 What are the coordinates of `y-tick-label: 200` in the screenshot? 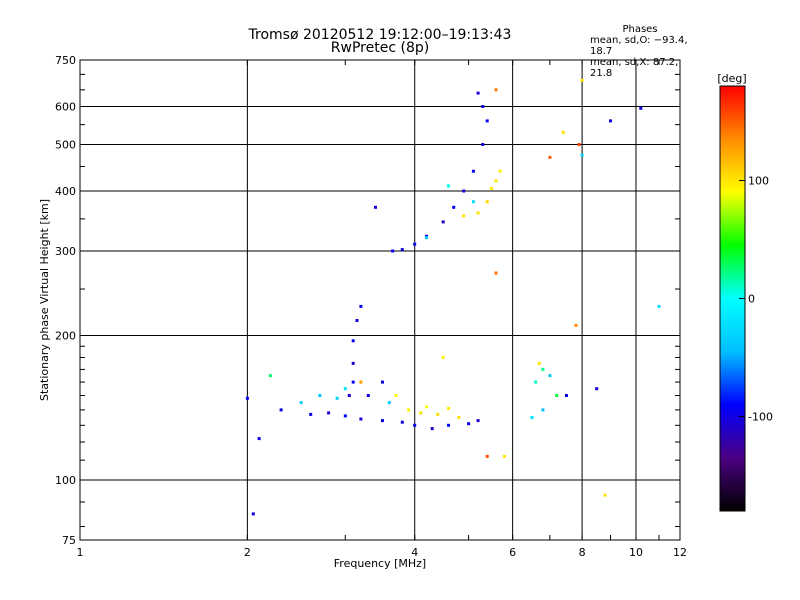 It's located at (65, 336).